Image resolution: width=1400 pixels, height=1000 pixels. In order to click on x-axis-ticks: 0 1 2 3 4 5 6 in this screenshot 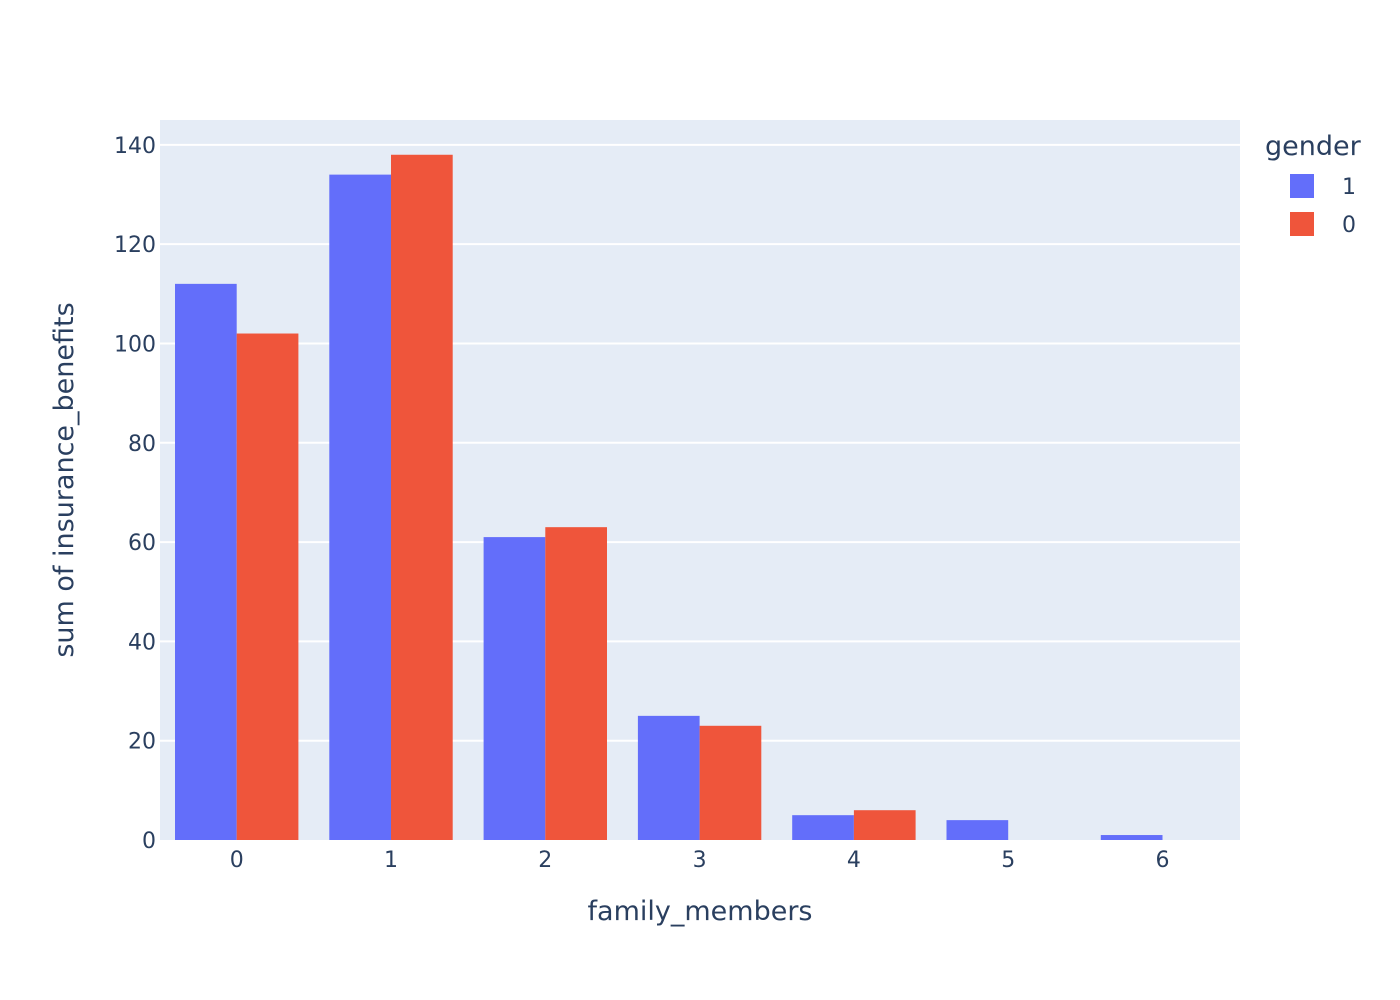, I will do `click(700, 860)`.